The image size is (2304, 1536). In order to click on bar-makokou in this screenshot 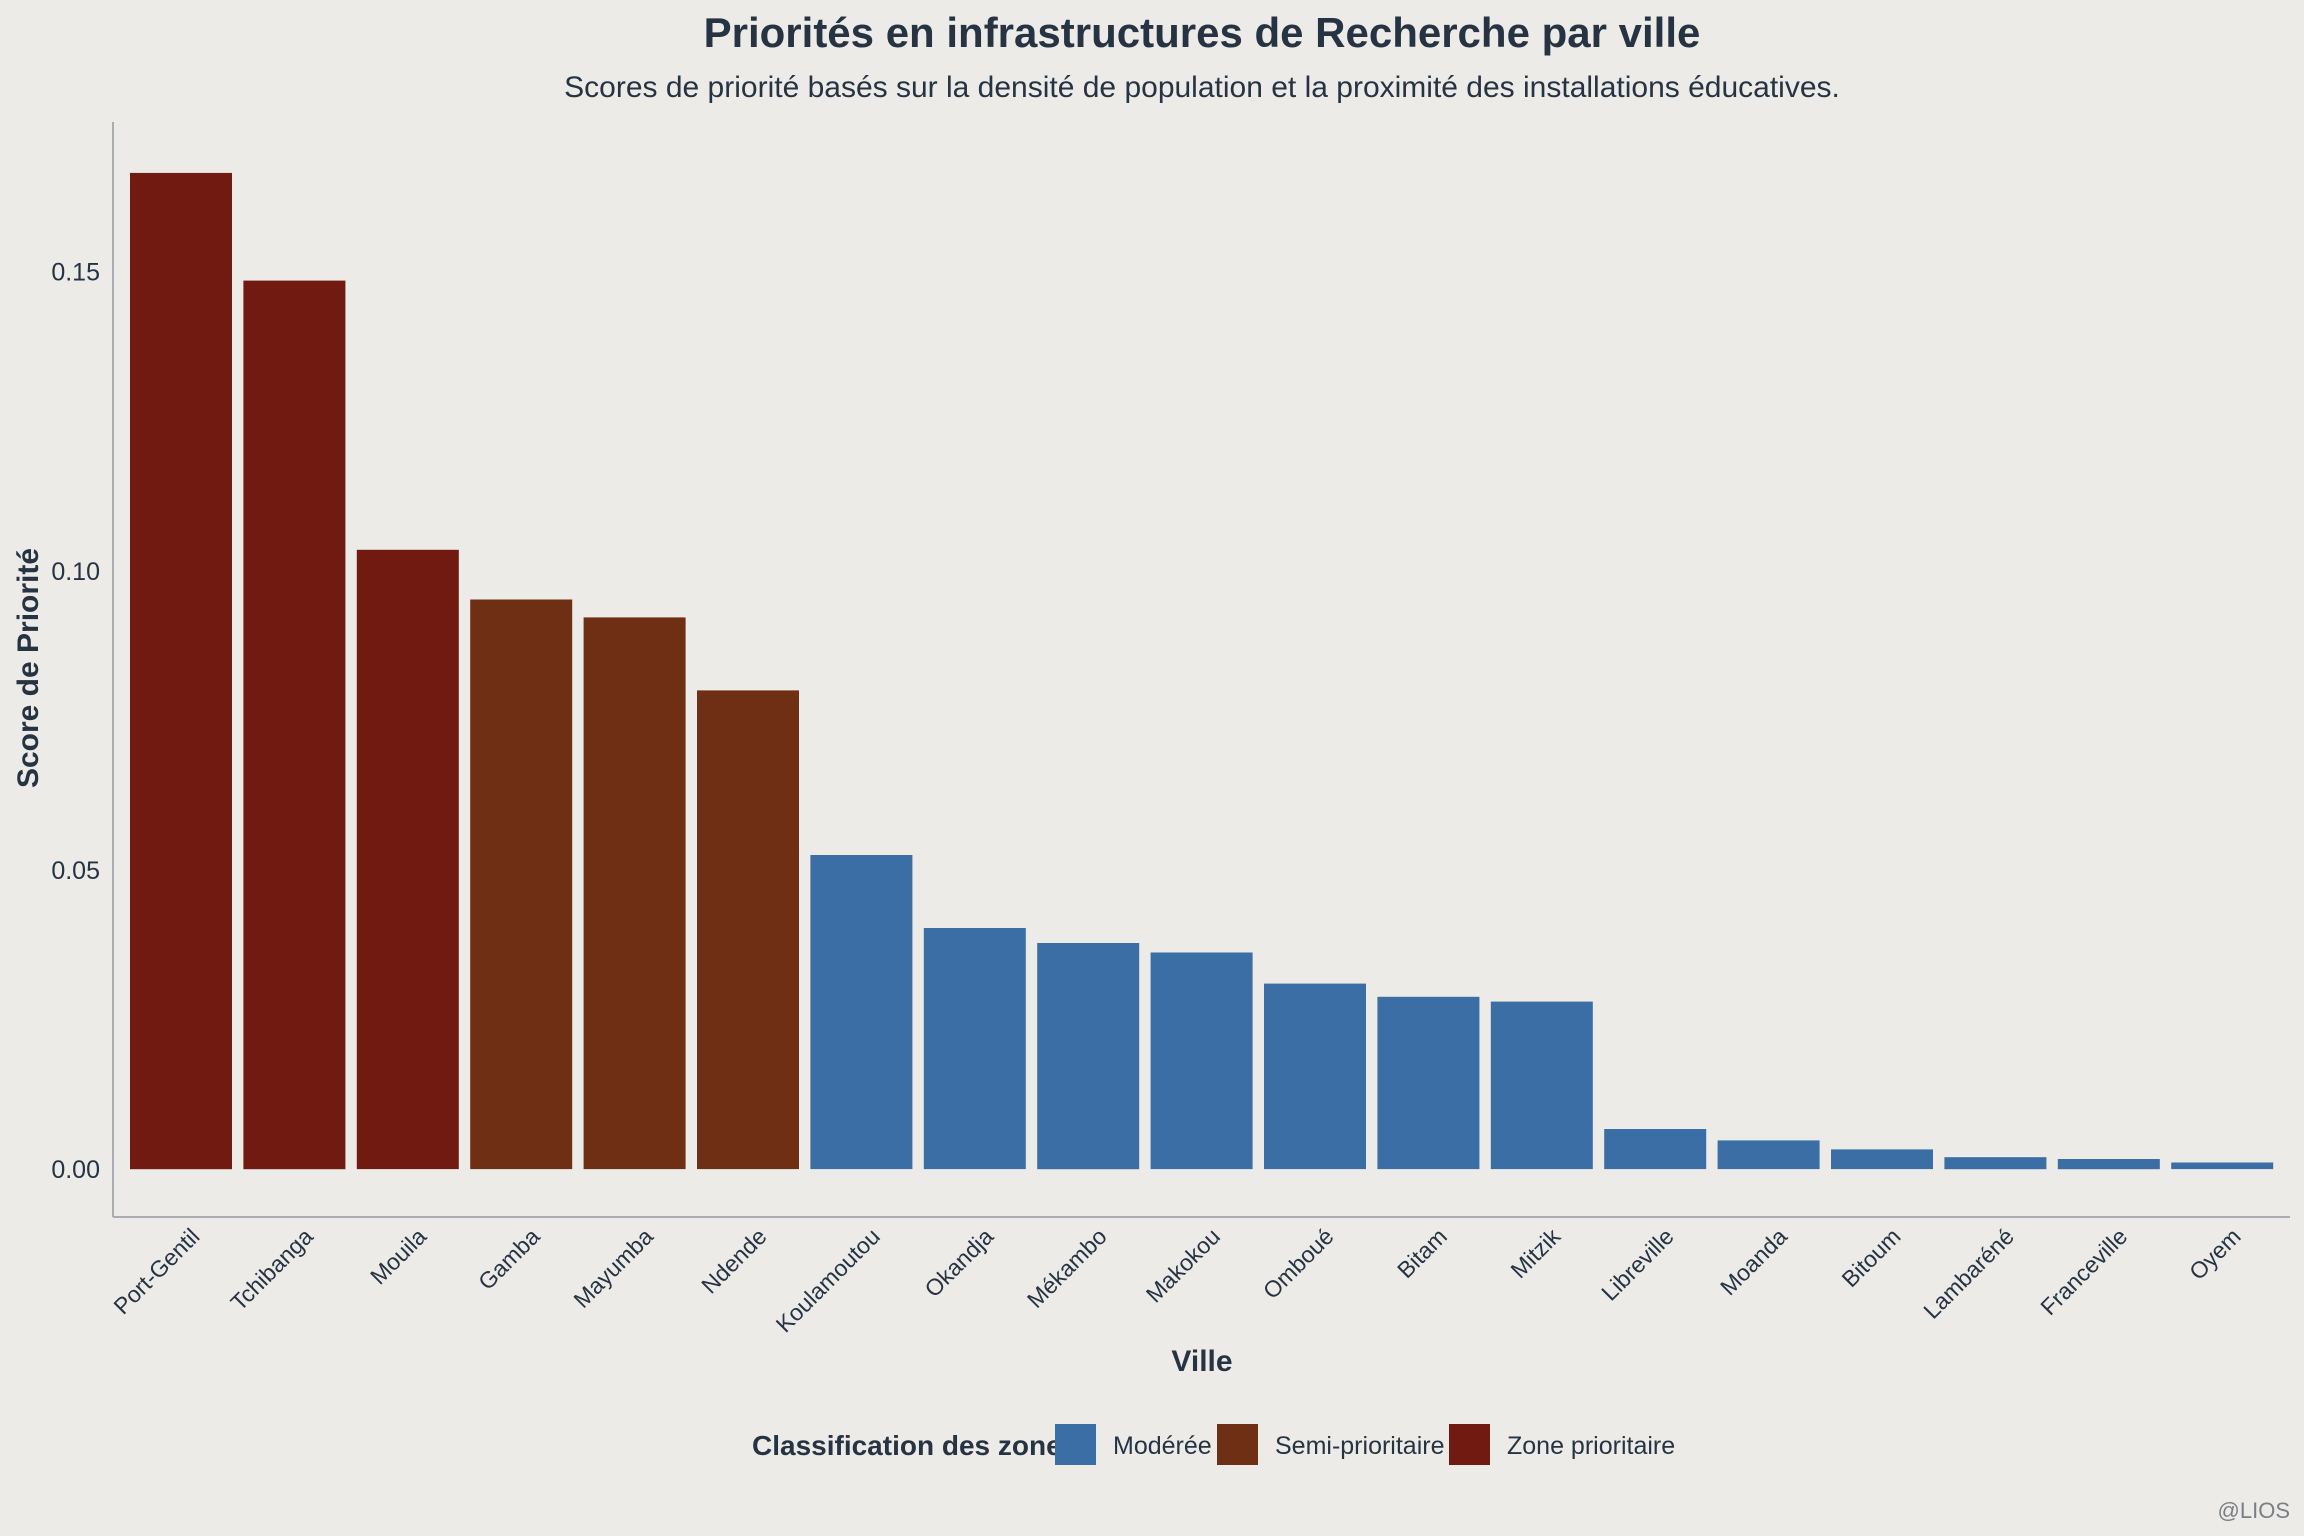, I will do `click(1201, 1061)`.